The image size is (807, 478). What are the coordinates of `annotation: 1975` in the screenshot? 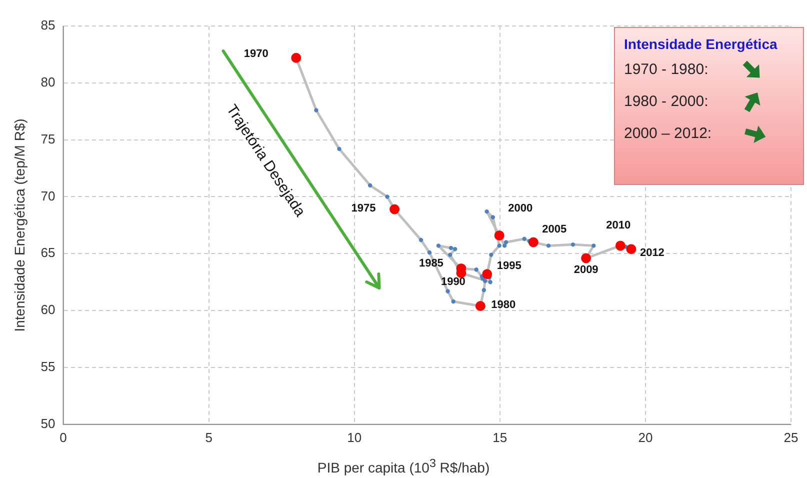 It's located at (363, 208).